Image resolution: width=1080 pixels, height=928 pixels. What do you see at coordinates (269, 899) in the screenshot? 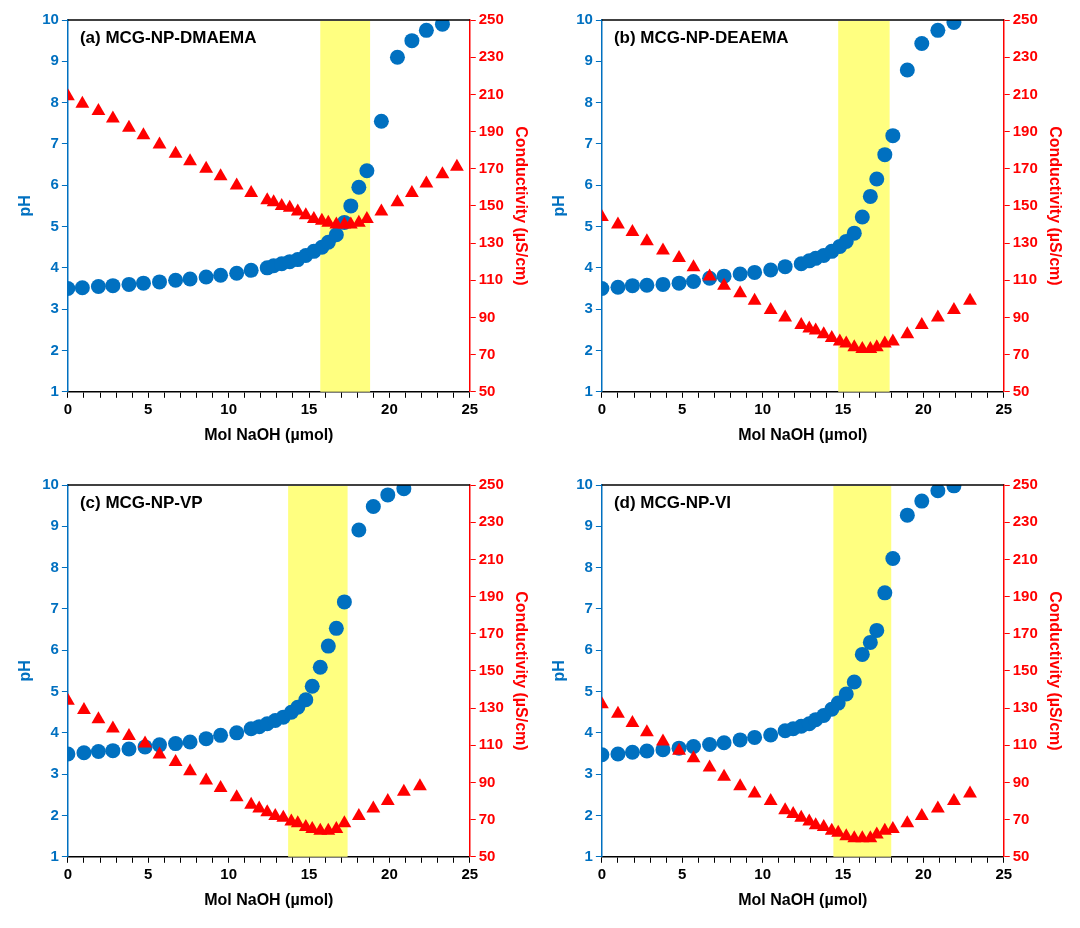
I see `x-axis-title: Mol NaOH (µmol)` at bounding box center [269, 899].